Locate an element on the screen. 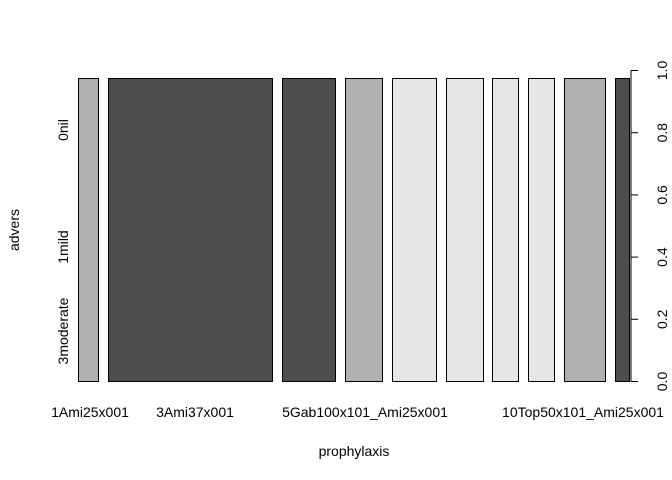 Image resolution: width=672 pixels, height=480 pixels. y-axis-label: advers is located at coordinates (14, 230).